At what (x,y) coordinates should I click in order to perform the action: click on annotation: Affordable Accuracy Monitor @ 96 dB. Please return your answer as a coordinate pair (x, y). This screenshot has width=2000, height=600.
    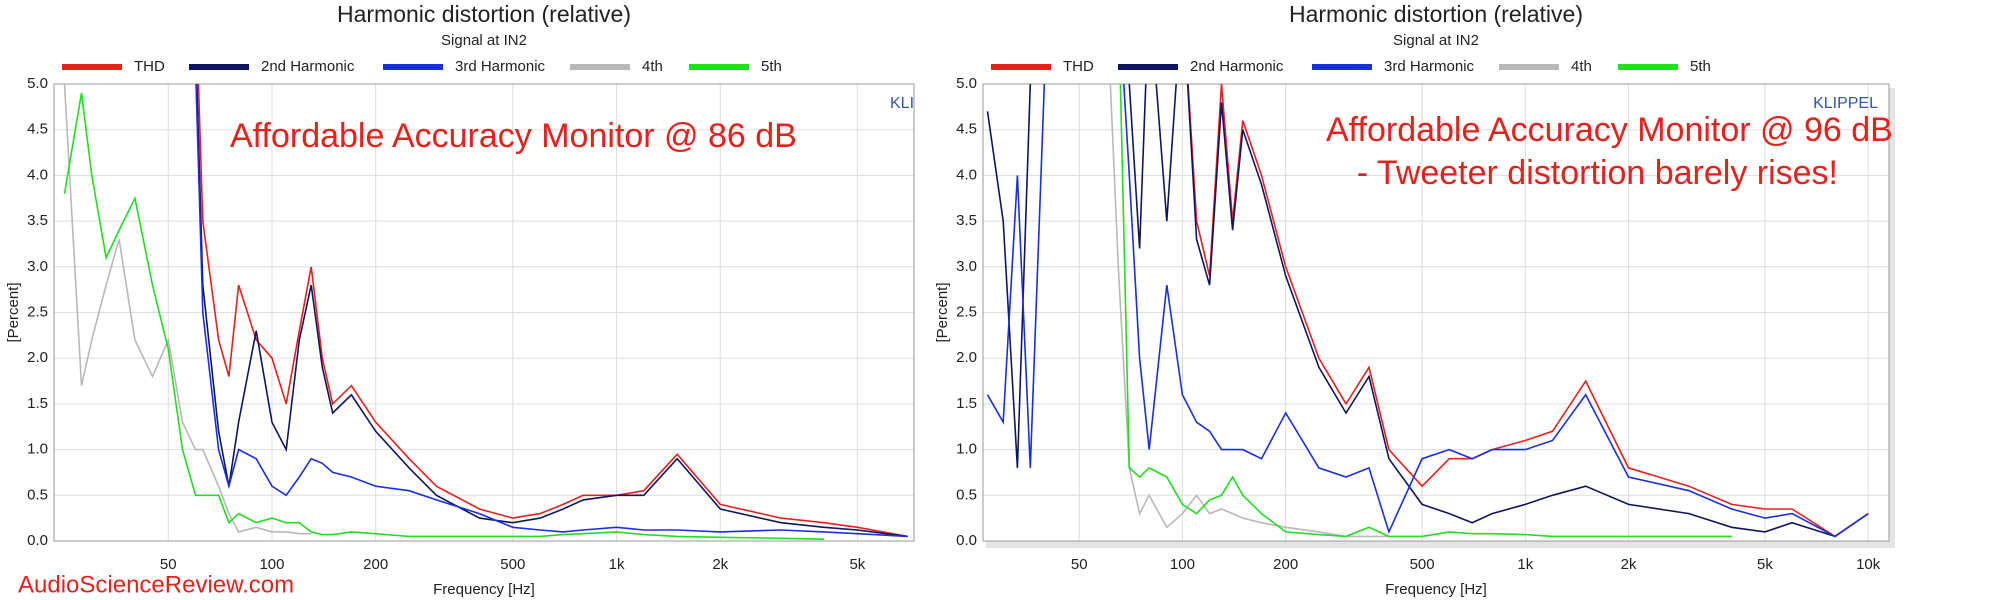
    Looking at the image, I should click on (1609, 130).